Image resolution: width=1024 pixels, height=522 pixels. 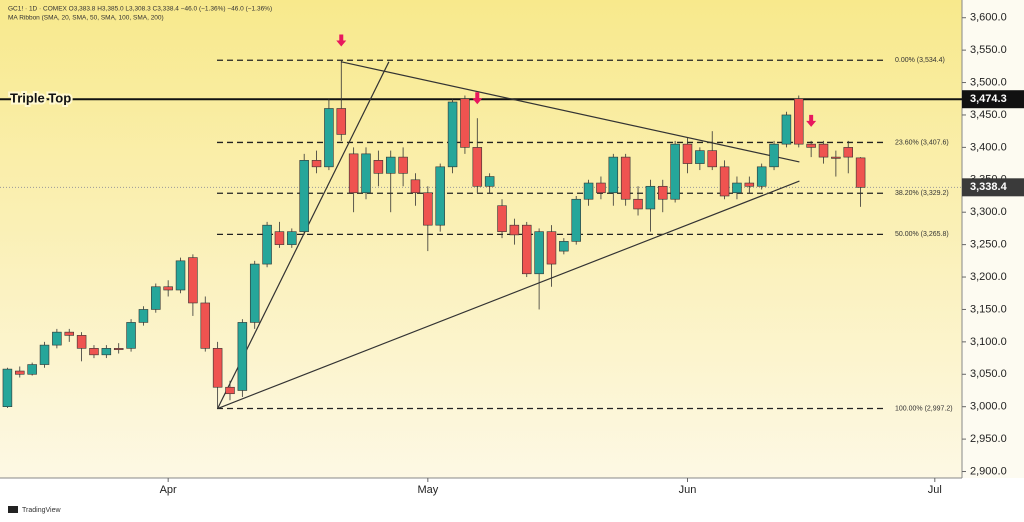 What do you see at coordinates (935, 490) in the screenshot?
I see `x-tick-label: Jul` at bounding box center [935, 490].